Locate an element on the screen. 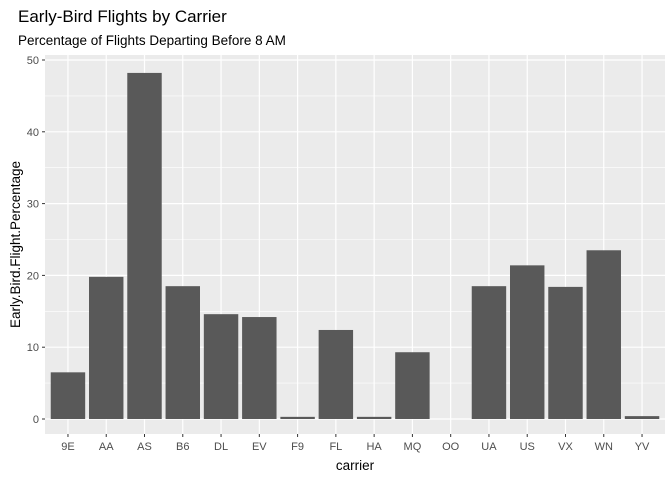 This screenshot has height=480, width=672. bar-us is located at coordinates (527, 342).